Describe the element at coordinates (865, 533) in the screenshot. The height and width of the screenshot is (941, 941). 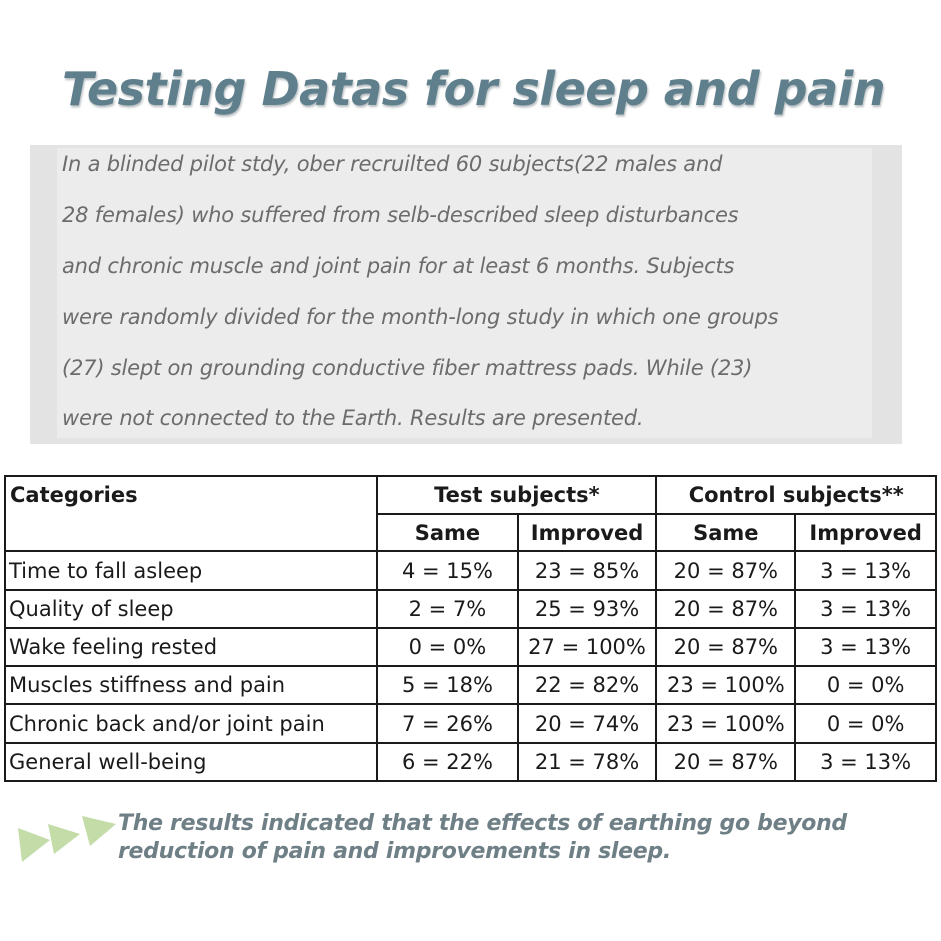
I see `control-improved-header: Improved` at that location.